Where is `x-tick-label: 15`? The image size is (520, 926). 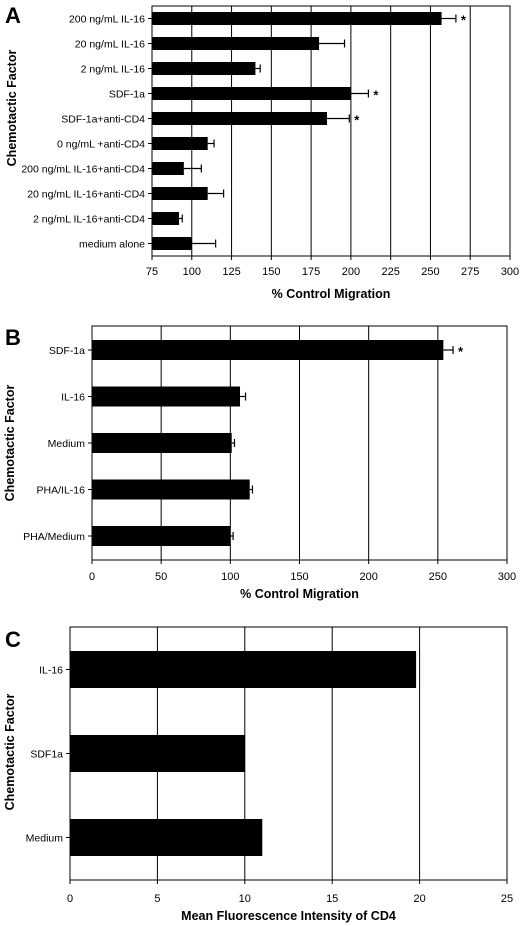
x-tick-label: 15 is located at coordinates (332, 899).